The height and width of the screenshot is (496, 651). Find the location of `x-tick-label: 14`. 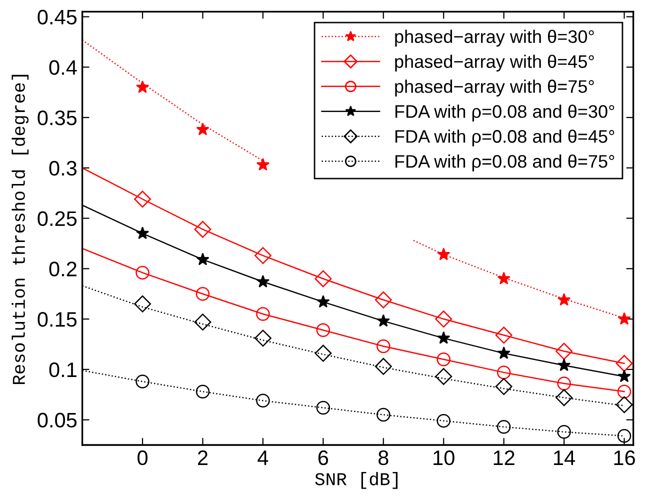

x-tick-label: 14 is located at coordinates (565, 457).